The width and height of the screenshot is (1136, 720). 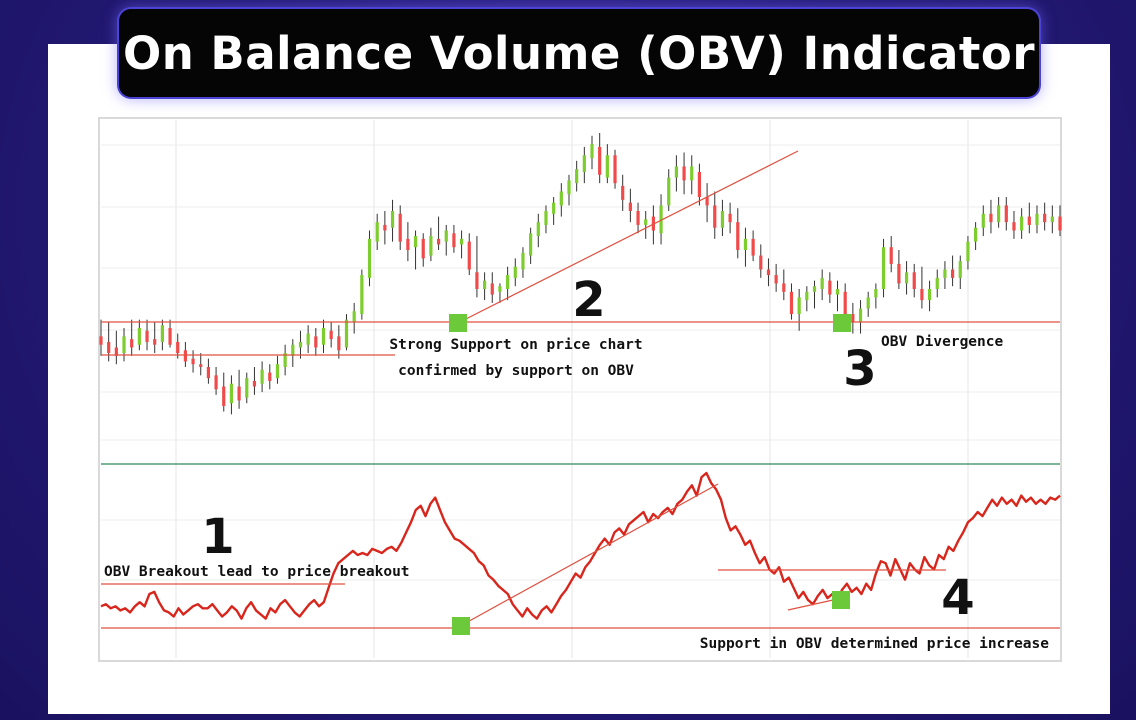 What do you see at coordinates (957, 598) in the screenshot?
I see `annotation-number-4: 4` at bounding box center [957, 598].